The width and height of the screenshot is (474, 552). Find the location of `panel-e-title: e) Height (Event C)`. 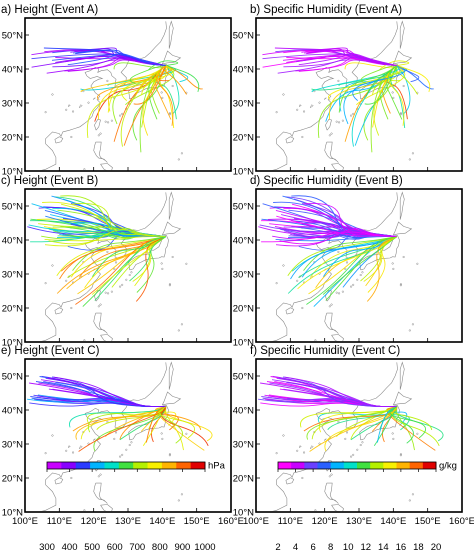

panel-e-title: e) Height (Event C) is located at coordinates (50, 351).